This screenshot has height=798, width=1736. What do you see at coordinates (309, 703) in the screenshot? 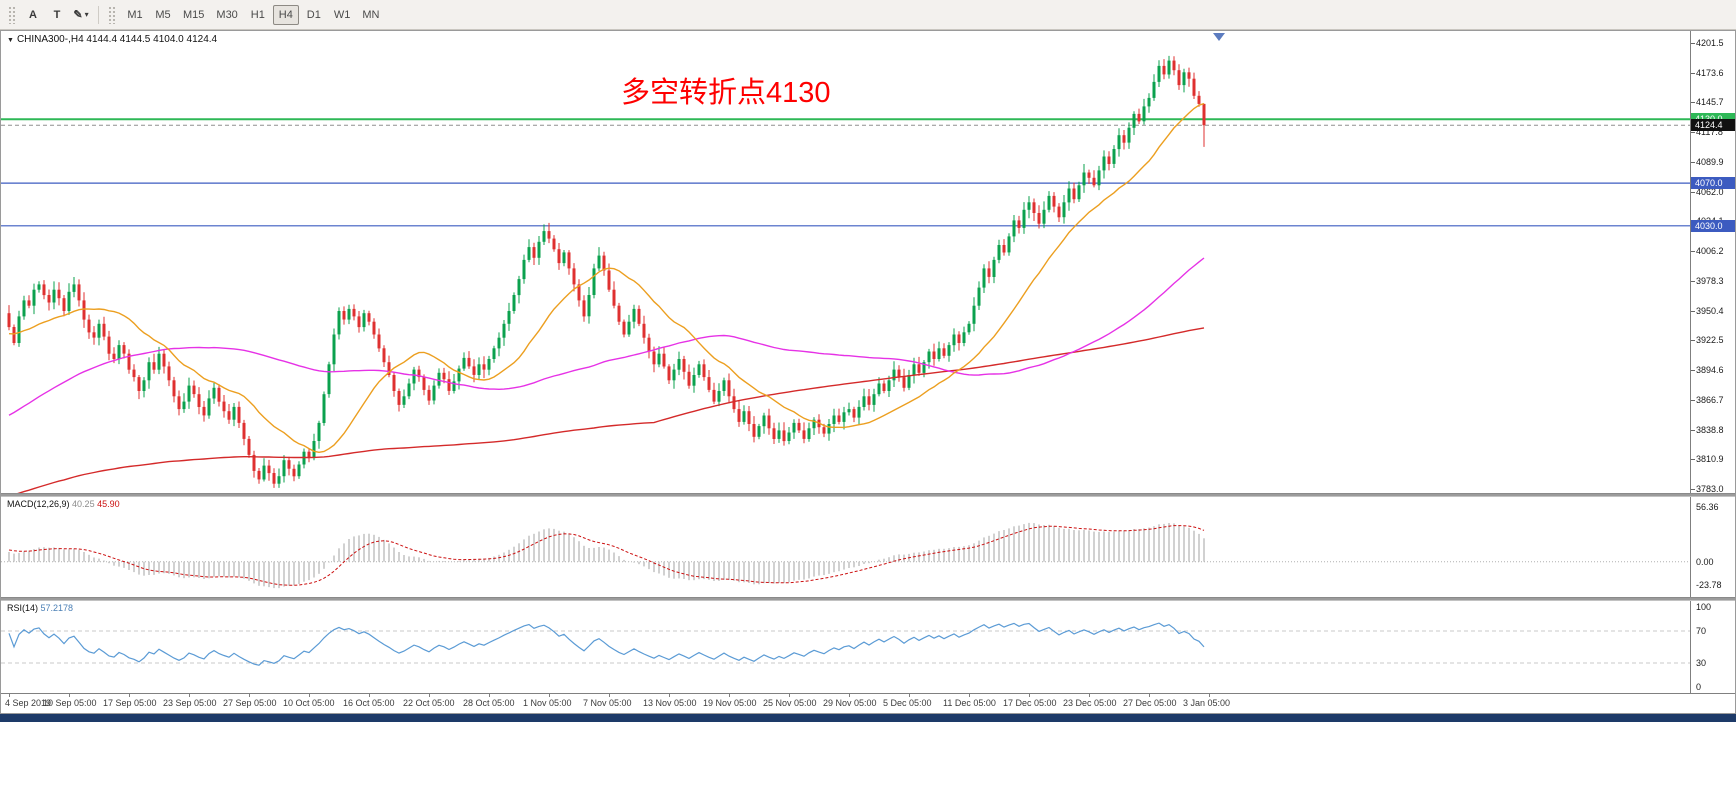
I see `time-label: 10 Oct 05:00` at bounding box center [309, 703].